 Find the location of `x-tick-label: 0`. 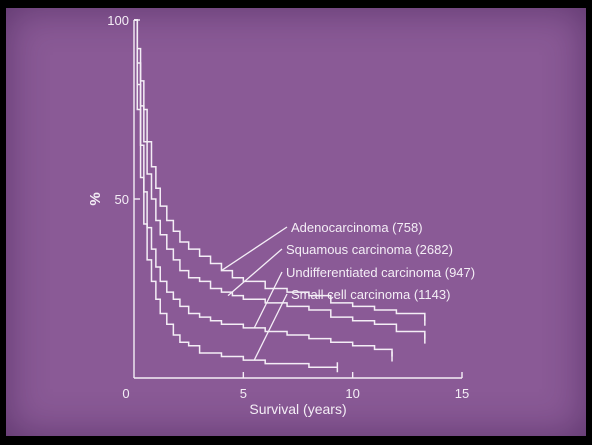

x-tick-label: 0 is located at coordinates (125, 393).